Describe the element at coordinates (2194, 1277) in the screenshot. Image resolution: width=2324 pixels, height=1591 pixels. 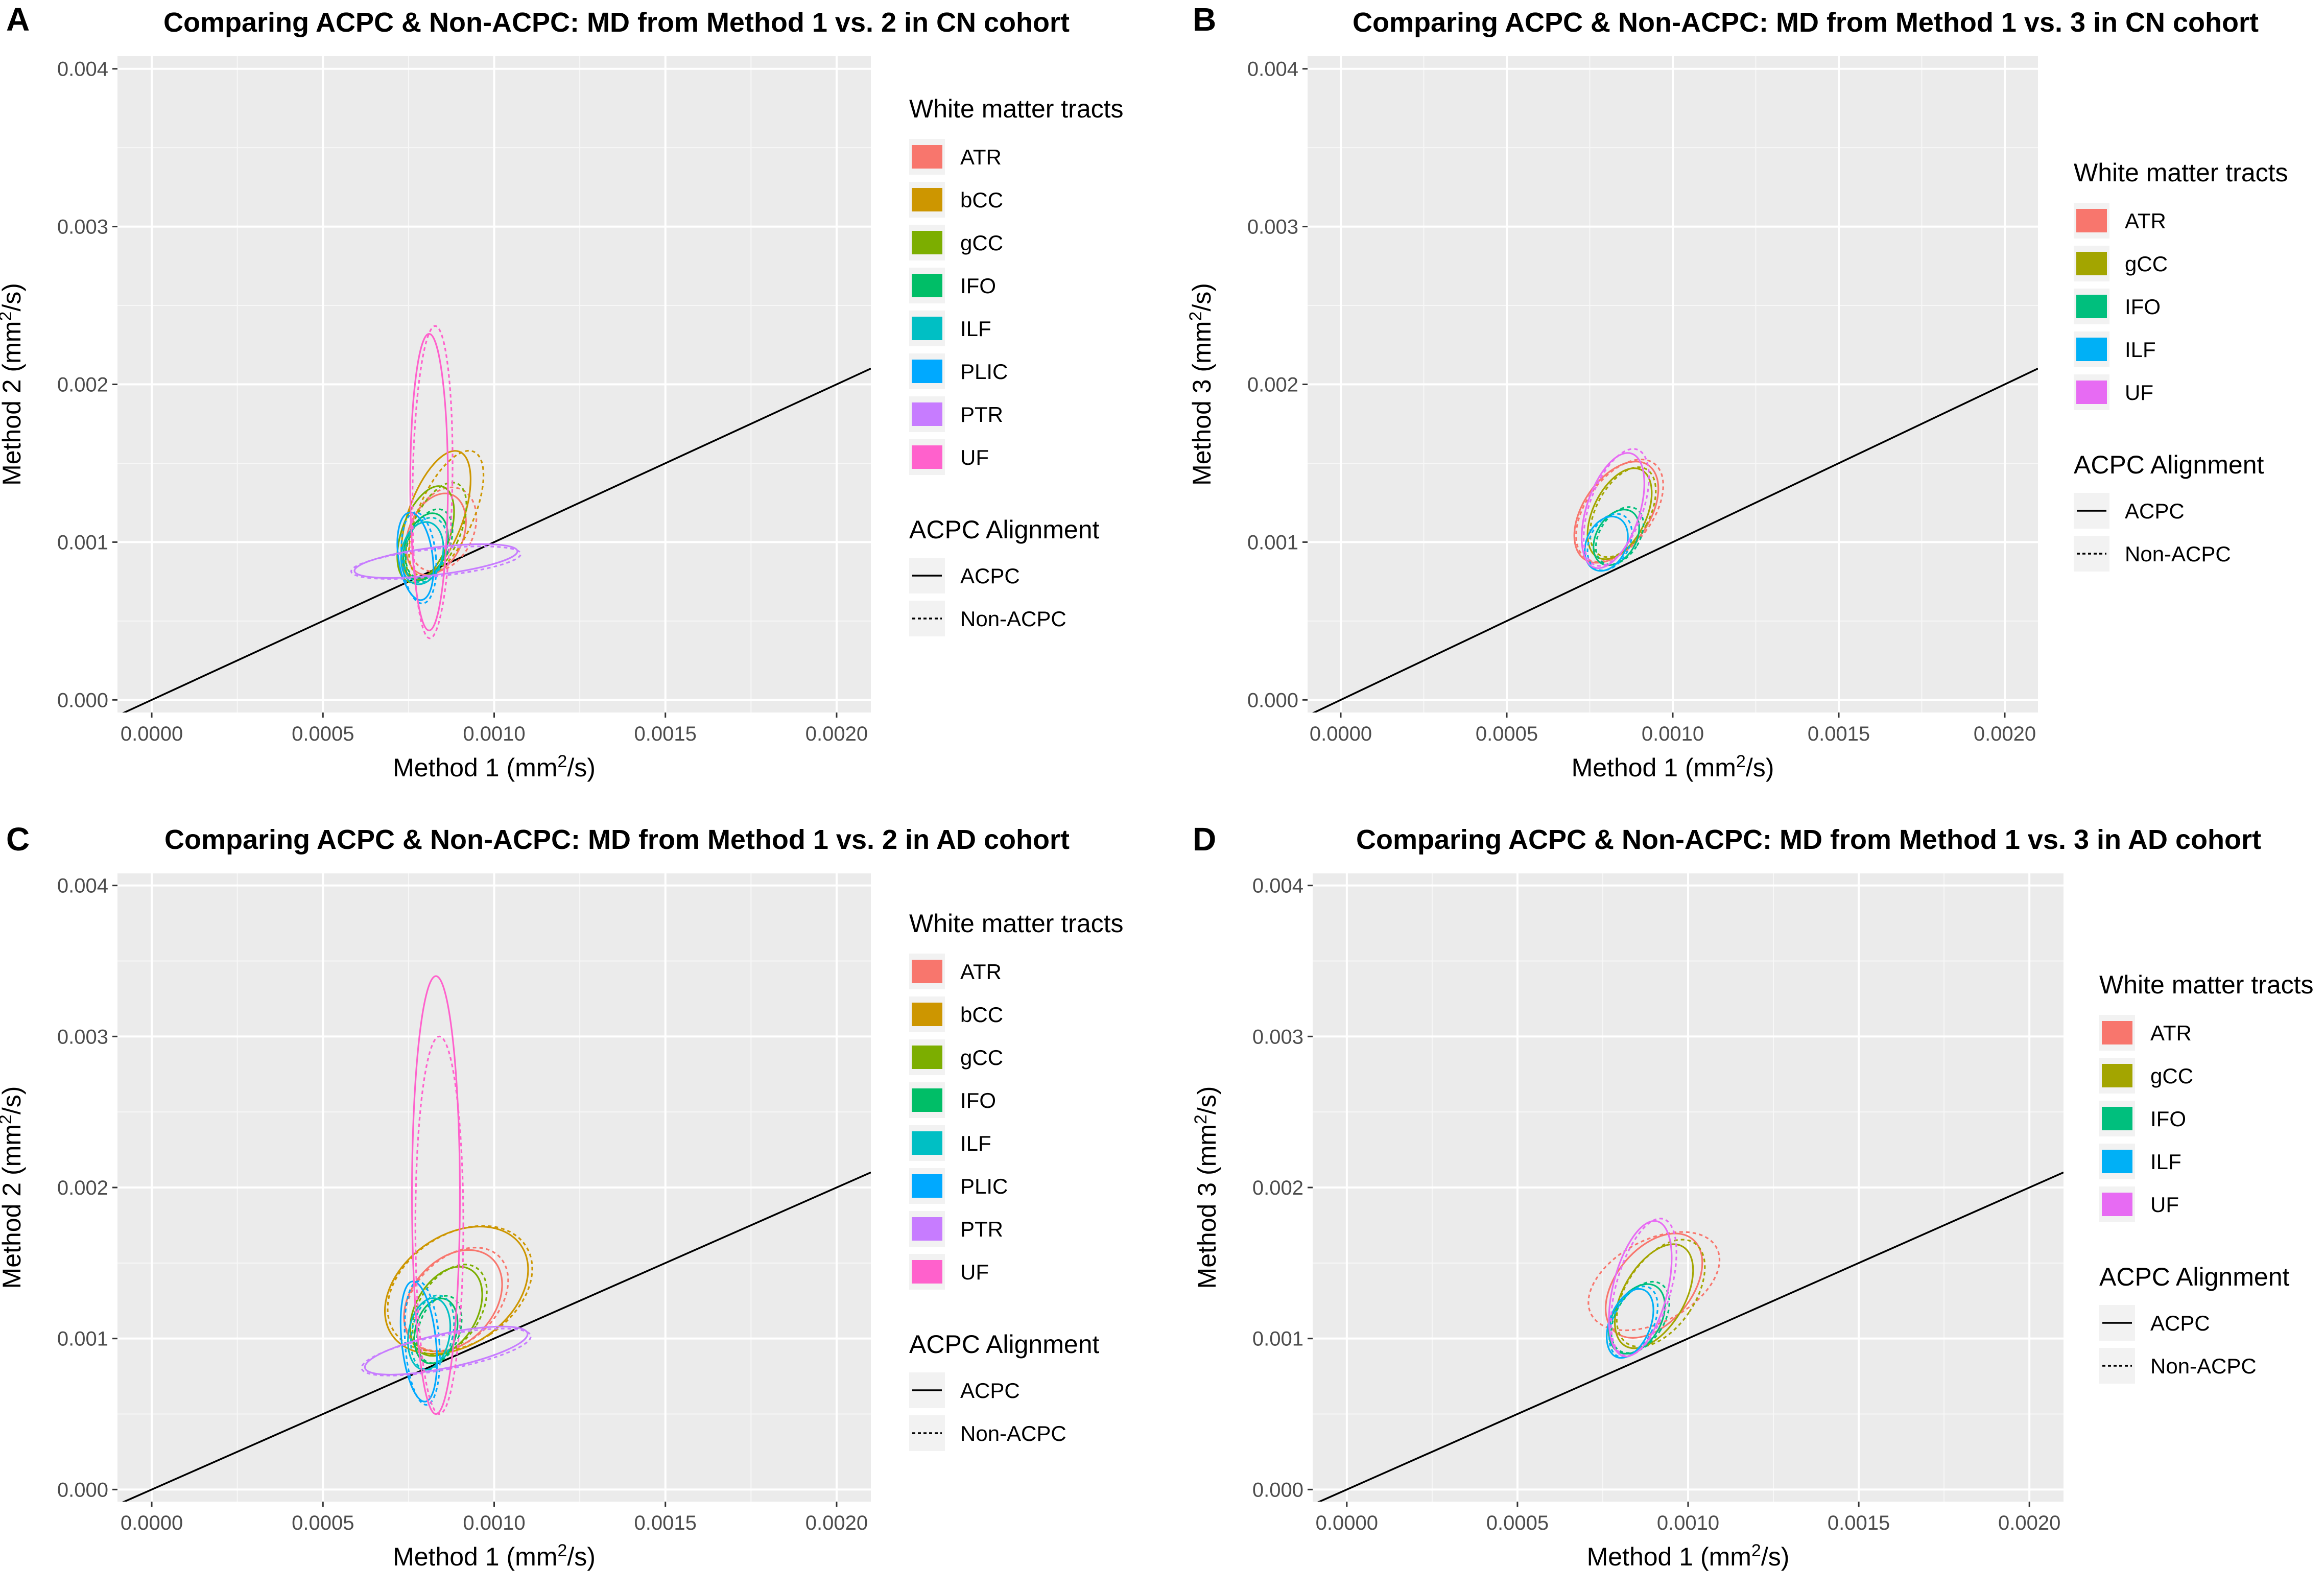
I see `legend-title: ACPC Alignment` at that location.